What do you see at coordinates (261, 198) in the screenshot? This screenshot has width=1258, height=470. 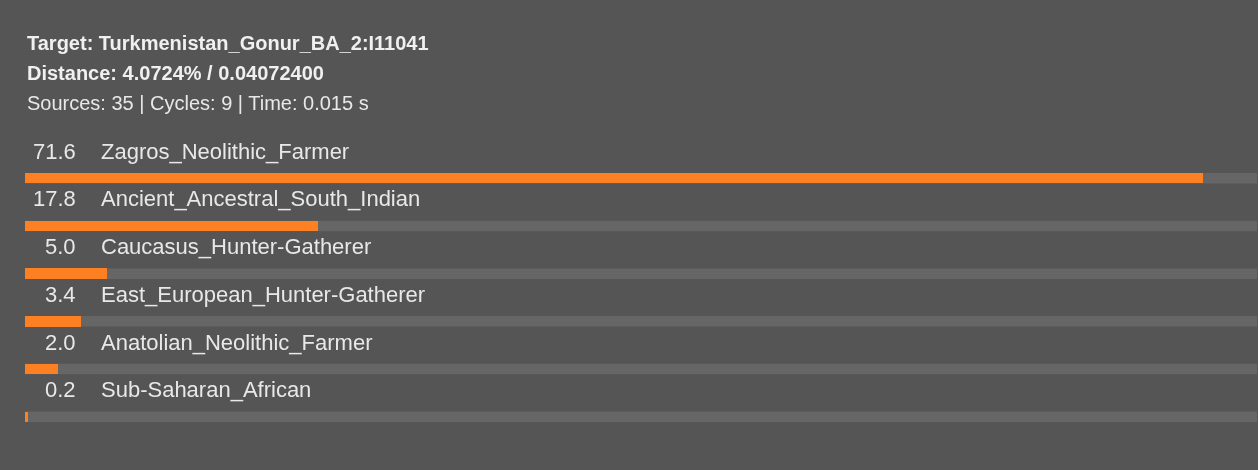 I see `y-tick-label: Ancient_Ancestral_South_Indian` at bounding box center [261, 198].